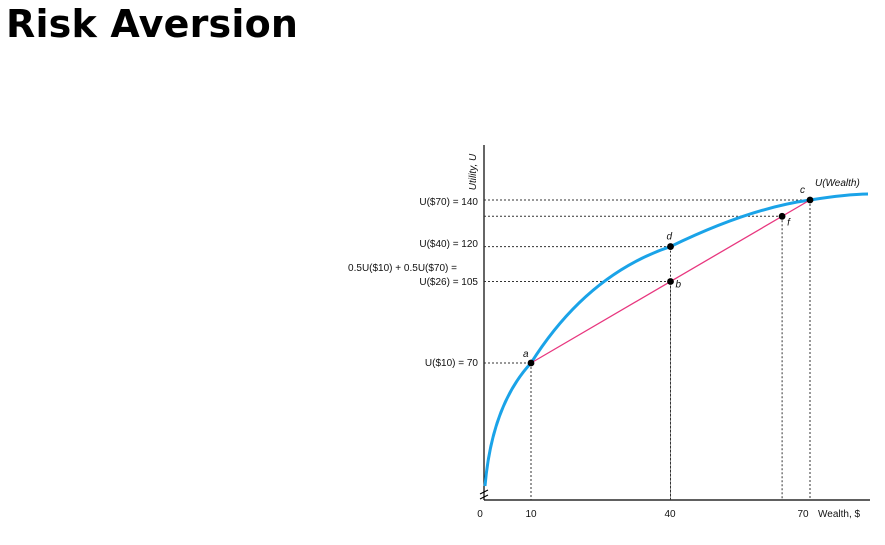  What do you see at coordinates (448, 202) in the screenshot?
I see `label-u70: U($70) = 140` at bounding box center [448, 202].